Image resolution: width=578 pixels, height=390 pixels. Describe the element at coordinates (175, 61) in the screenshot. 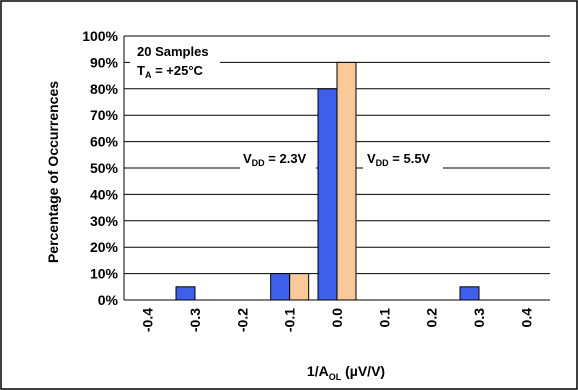

I see `legend-box: 20 Samples TA = +25°C` at that location.